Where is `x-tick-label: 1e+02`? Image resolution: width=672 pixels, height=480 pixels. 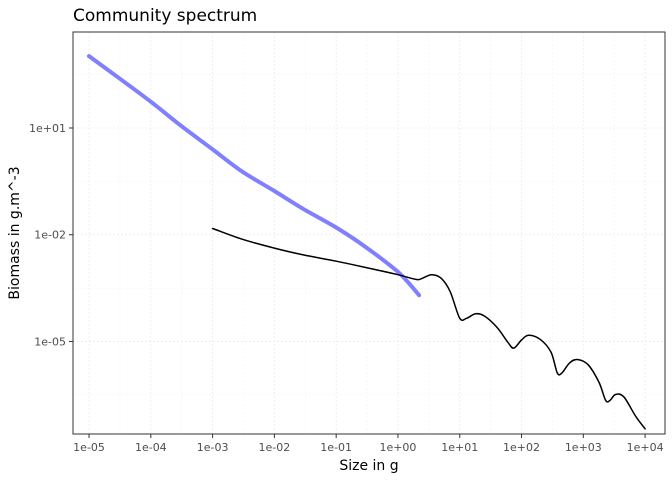 x-tick-label: 1e+02 is located at coordinates (521, 447).